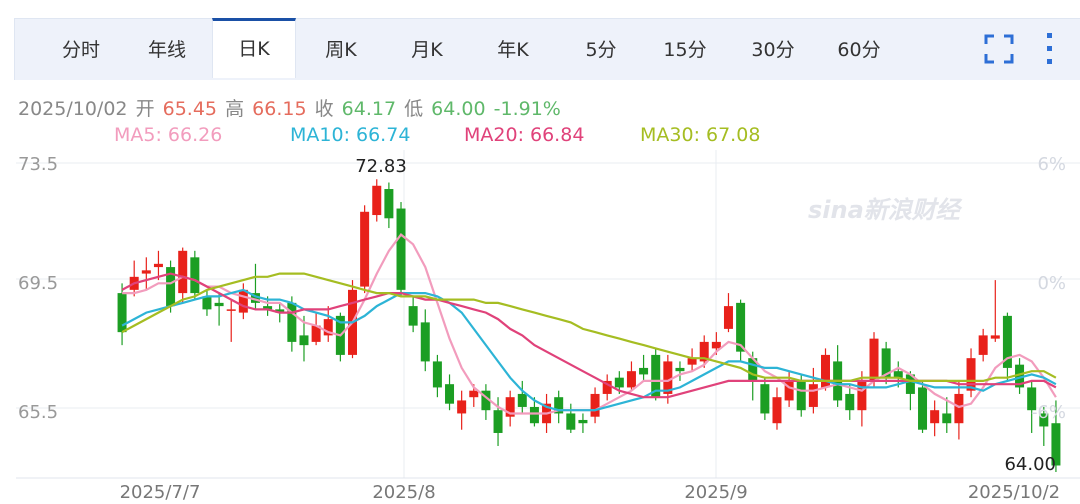 Image resolution: width=1080 pixels, height=504 pixels. What do you see at coordinates (859, 50) in the screenshot?
I see `tab-60min: 60分` at bounding box center [859, 50].